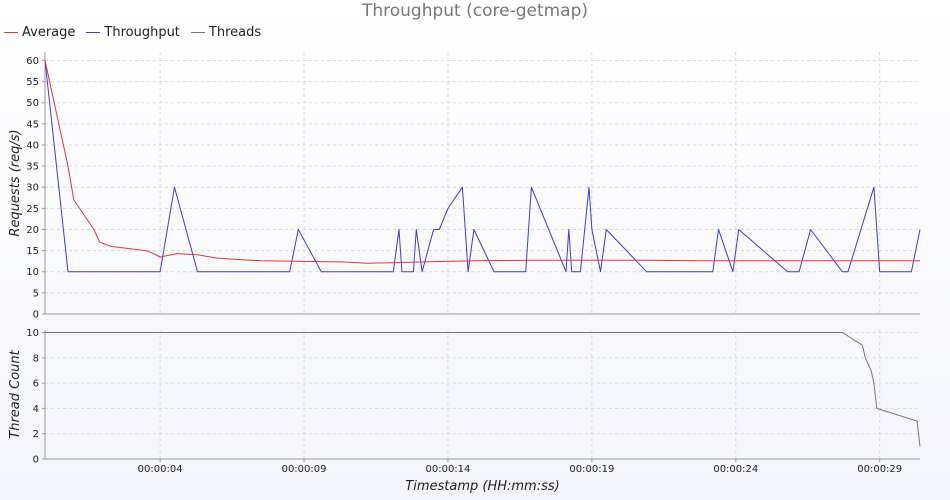 Image resolution: width=950 pixels, height=500 pixels. What do you see at coordinates (49, 32) in the screenshot?
I see `legend-label-average: Average` at bounding box center [49, 32].